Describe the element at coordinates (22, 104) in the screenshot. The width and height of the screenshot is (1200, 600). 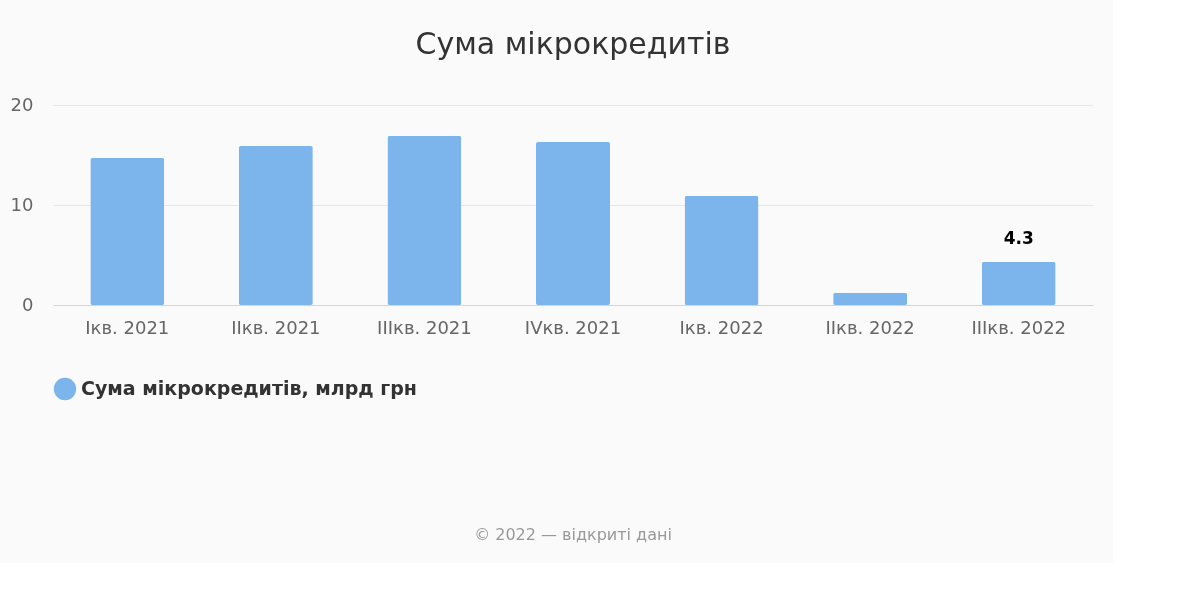
I see `y-tick-label: 20` at that location.